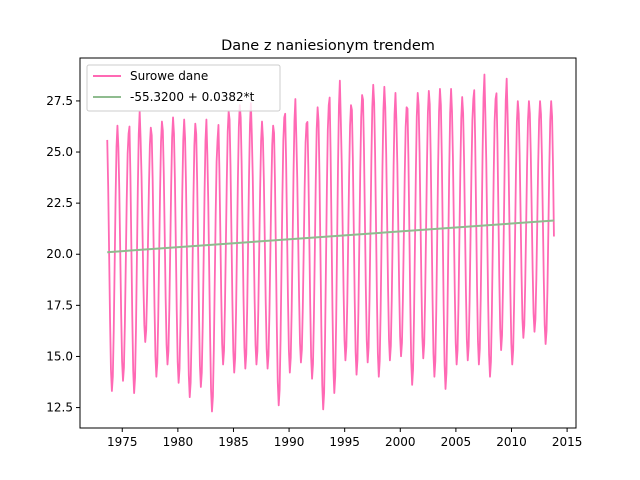 Image resolution: width=640 pixels, height=480 pixels. I want to click on legend-label-trend: -55.3200 + 0.0382*t, so click(192, 97).